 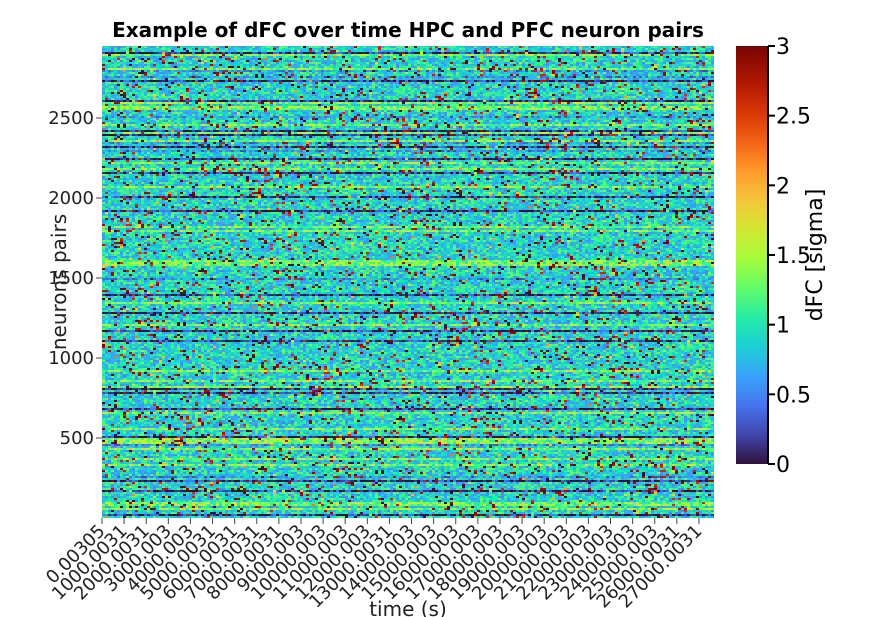 I want to click on colorbar-tick-label: 3, so click(x=783, y=47).